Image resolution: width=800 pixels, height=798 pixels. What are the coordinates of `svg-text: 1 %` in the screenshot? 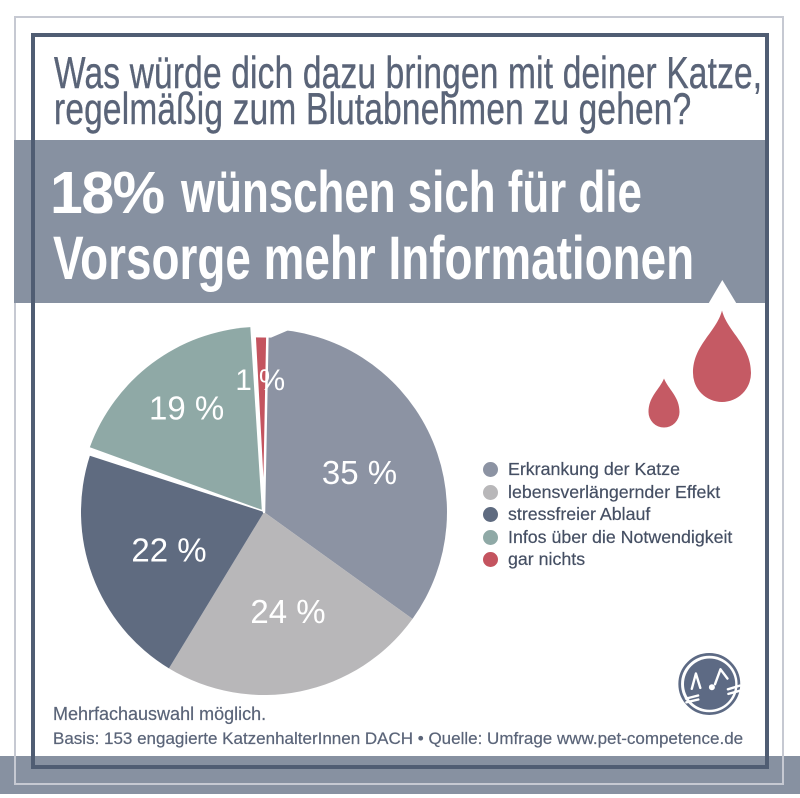 It's located at (260, 380).